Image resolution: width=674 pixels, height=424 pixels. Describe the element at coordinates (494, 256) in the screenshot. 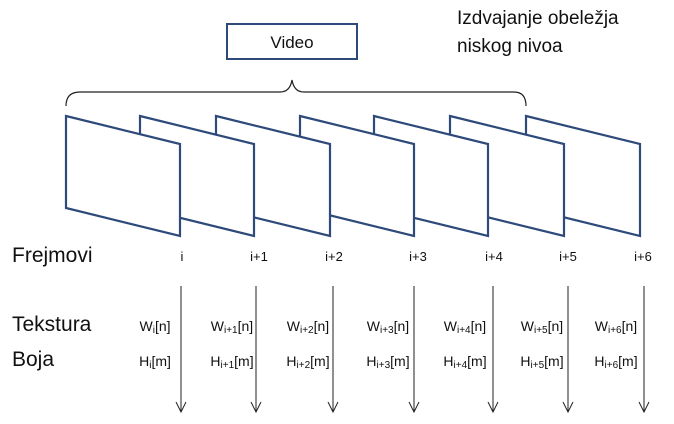

I see `frame-index-label: i+4` at that location.